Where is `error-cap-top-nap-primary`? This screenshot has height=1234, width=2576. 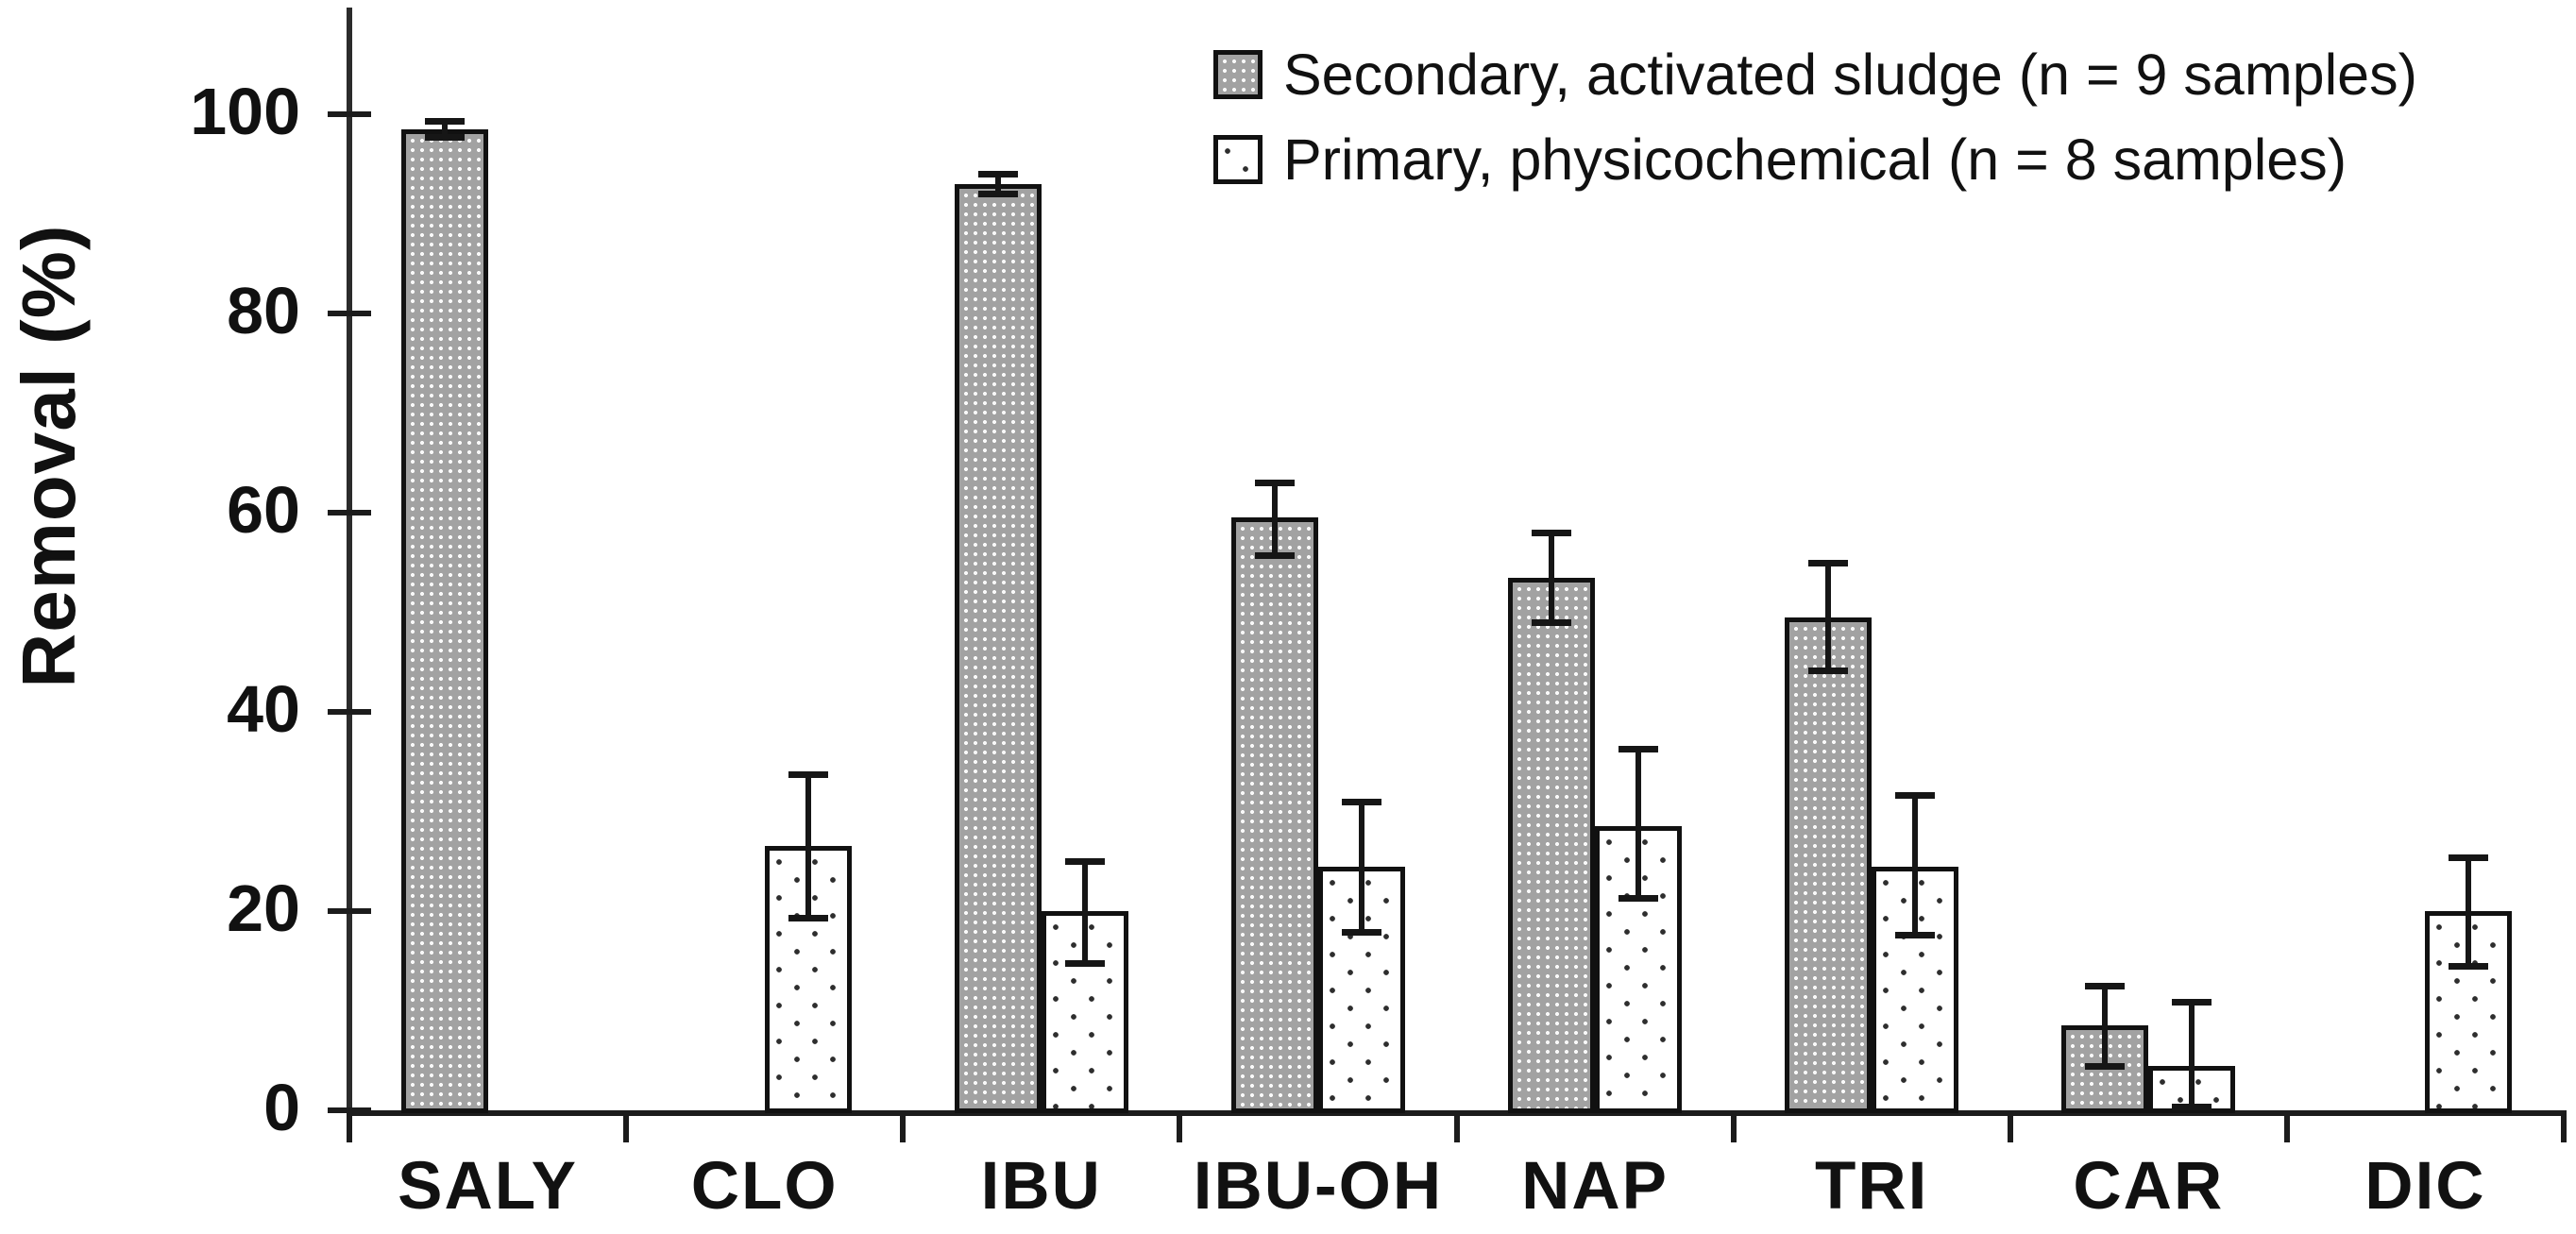 error-cap-top-nap-primary is located at coordinates (1638, 749).